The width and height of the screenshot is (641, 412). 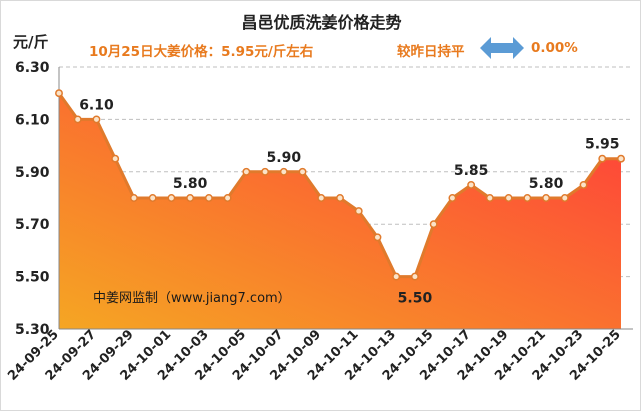 I want to click on watermark: 中姜网监制（www.jiang7.com）, so click(x=192, y=298).